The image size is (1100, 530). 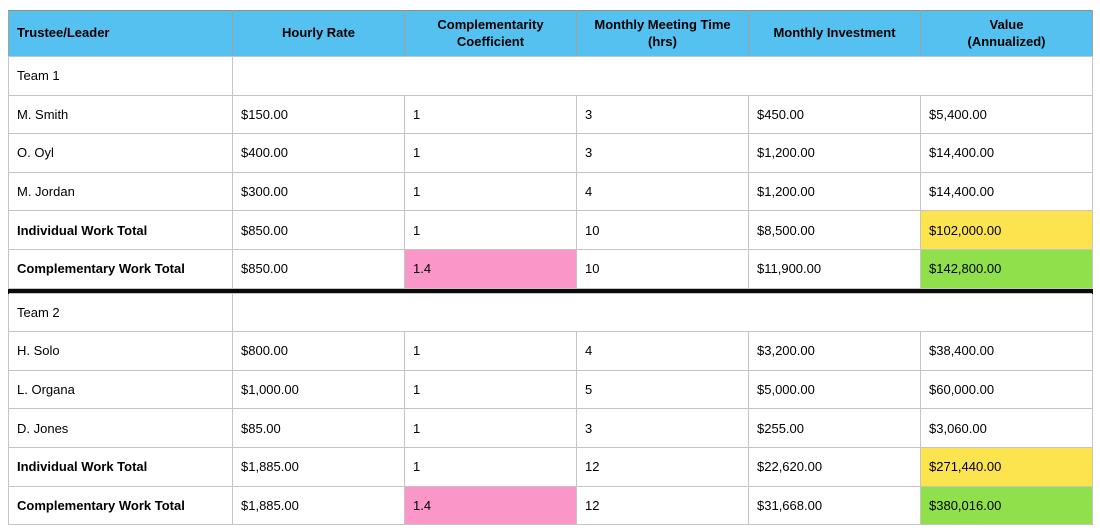 What do you see at coordinates (1006, 351) in the screenshot?
I see `annualized-value-cell: $38,400.00` at bounding box center [1006, 351].